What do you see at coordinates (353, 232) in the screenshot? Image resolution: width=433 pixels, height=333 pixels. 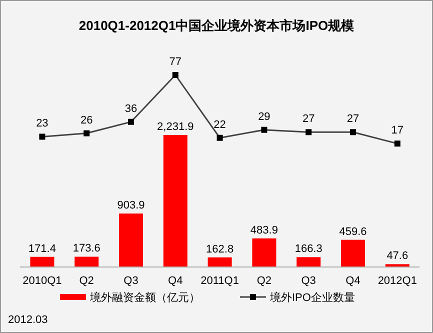 I see `data-label: 459.6` at bounding box center [353, 232].